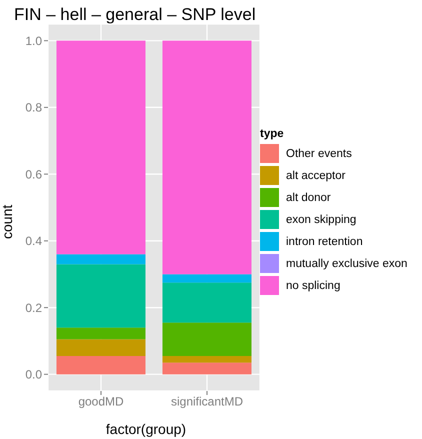 The image size is (422, 439). I want to click on legend-label: alt donor, so click(308, 198).